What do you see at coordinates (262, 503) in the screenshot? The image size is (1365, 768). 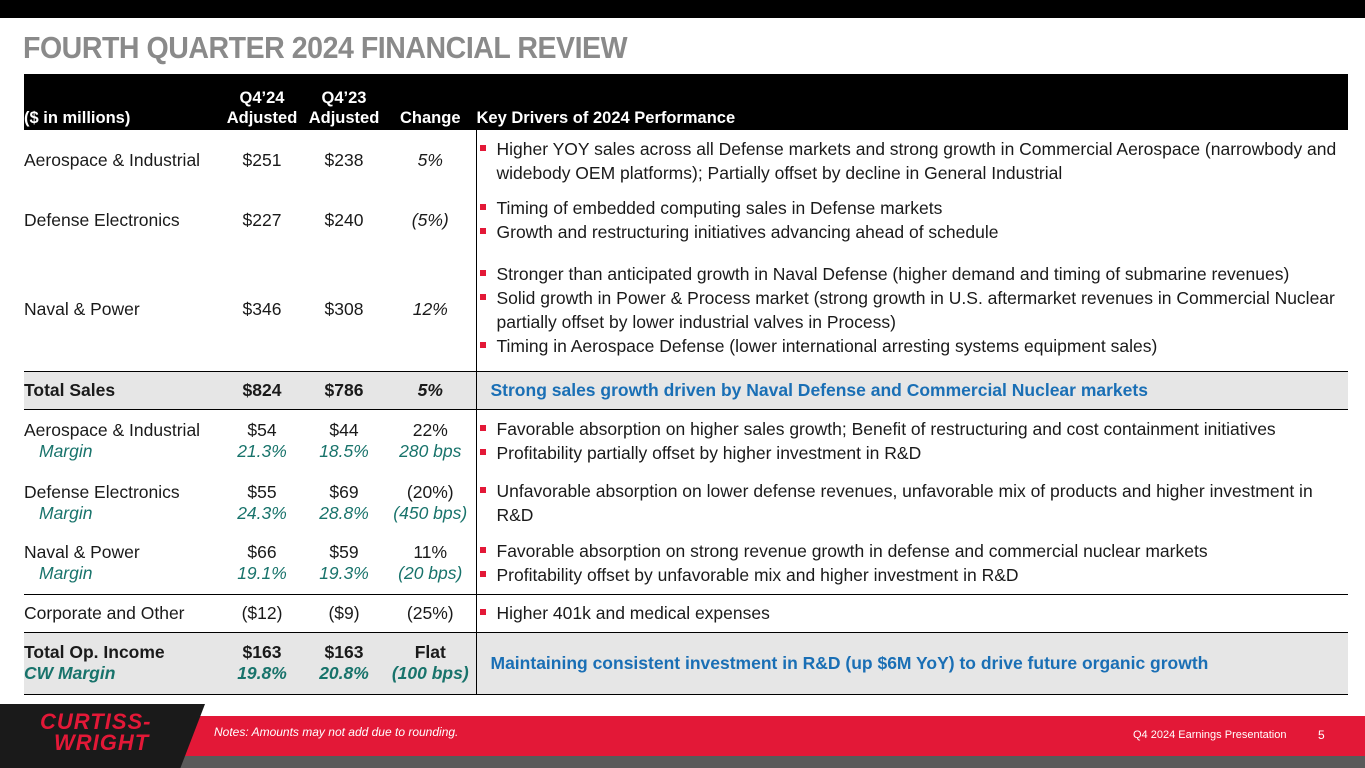 I see `q424-cell: $55 24.3%` at bounding box center [262, 503].